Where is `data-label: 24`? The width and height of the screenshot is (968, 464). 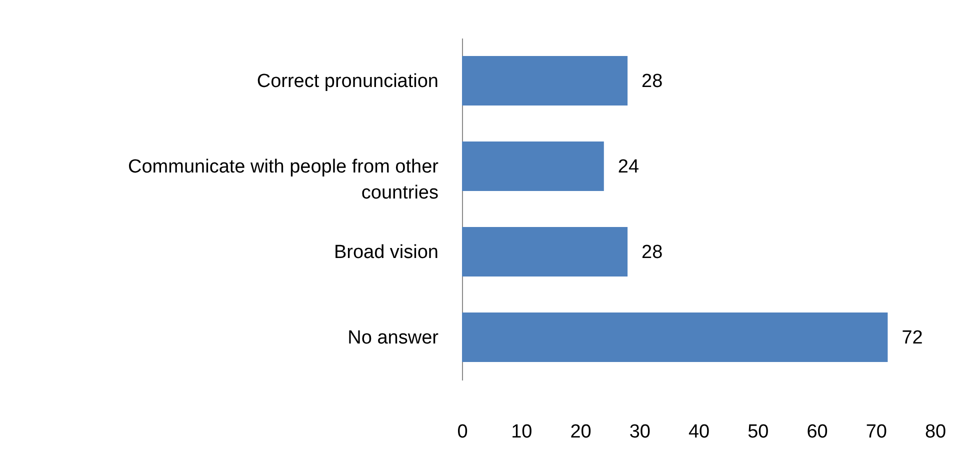 data-label: 24 is located at coordinates (629, 167).